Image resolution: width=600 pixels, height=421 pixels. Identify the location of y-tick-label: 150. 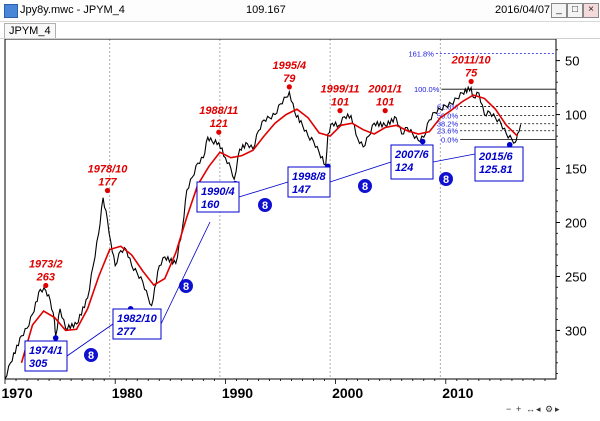
(576, 169).